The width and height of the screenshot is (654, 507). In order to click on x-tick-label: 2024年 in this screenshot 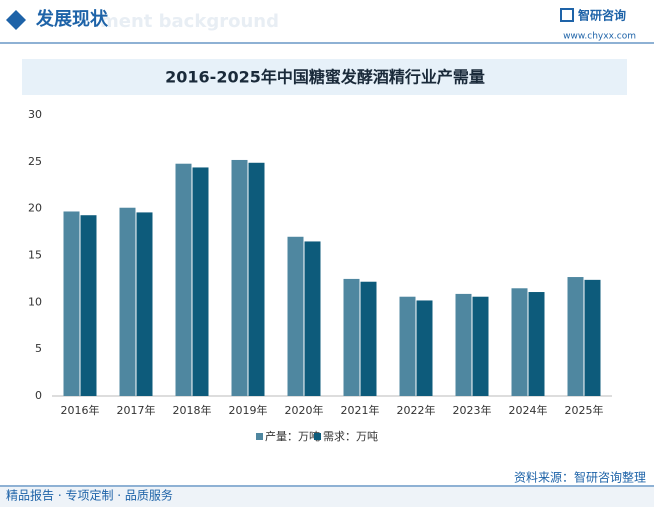, I will do `click(528, 410)`.